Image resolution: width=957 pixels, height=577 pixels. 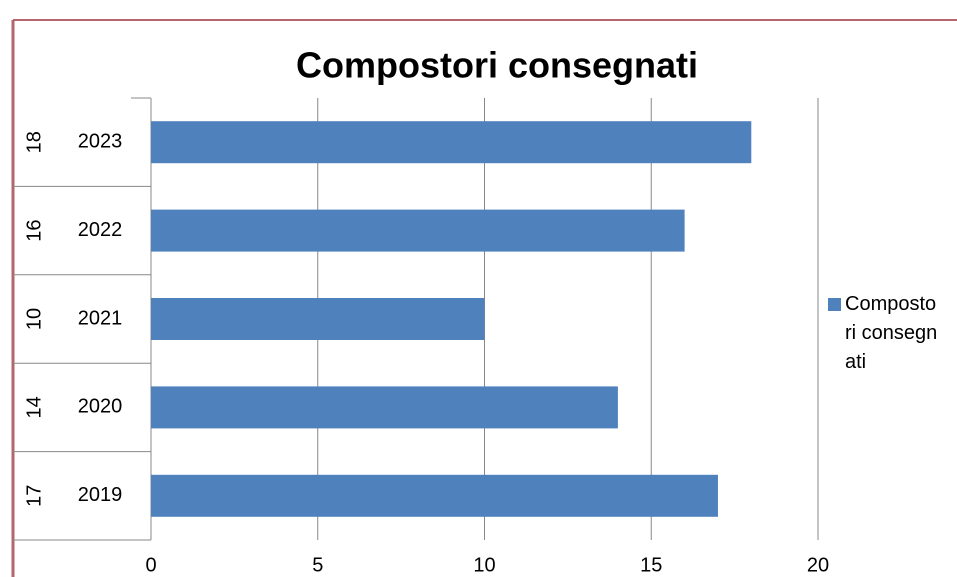 I want to click on legend-swatch, so click(x=834, y=304).